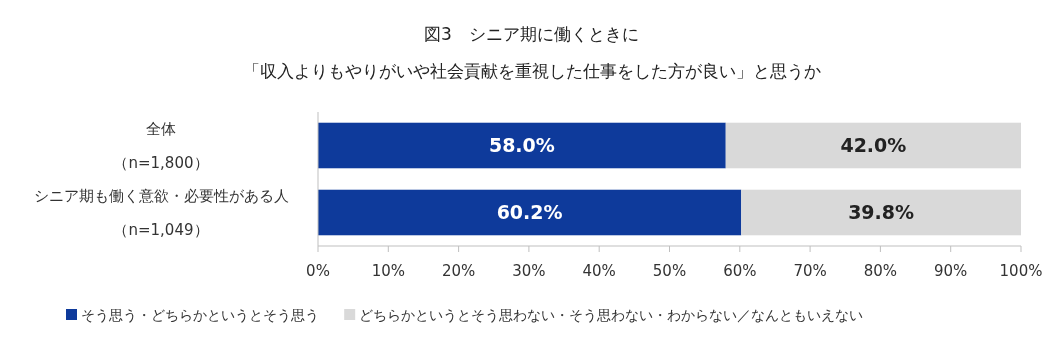  I want to click on y-tick-label: シニア期も働く意欲・必要性がある人（n=1,049）, so click(161, 212).